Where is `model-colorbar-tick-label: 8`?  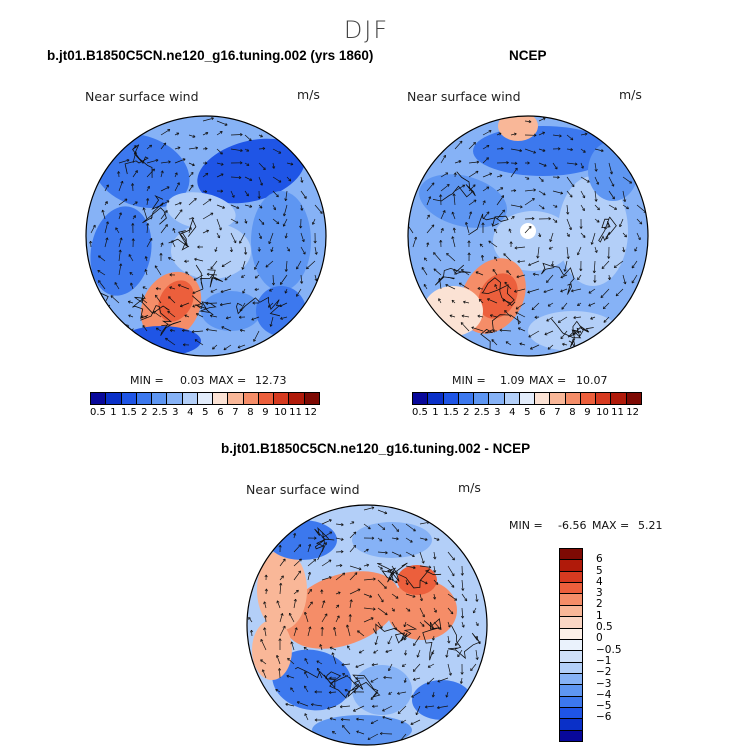 model-colorbar-tick-label: 8 is located at coordinates (250, 412).